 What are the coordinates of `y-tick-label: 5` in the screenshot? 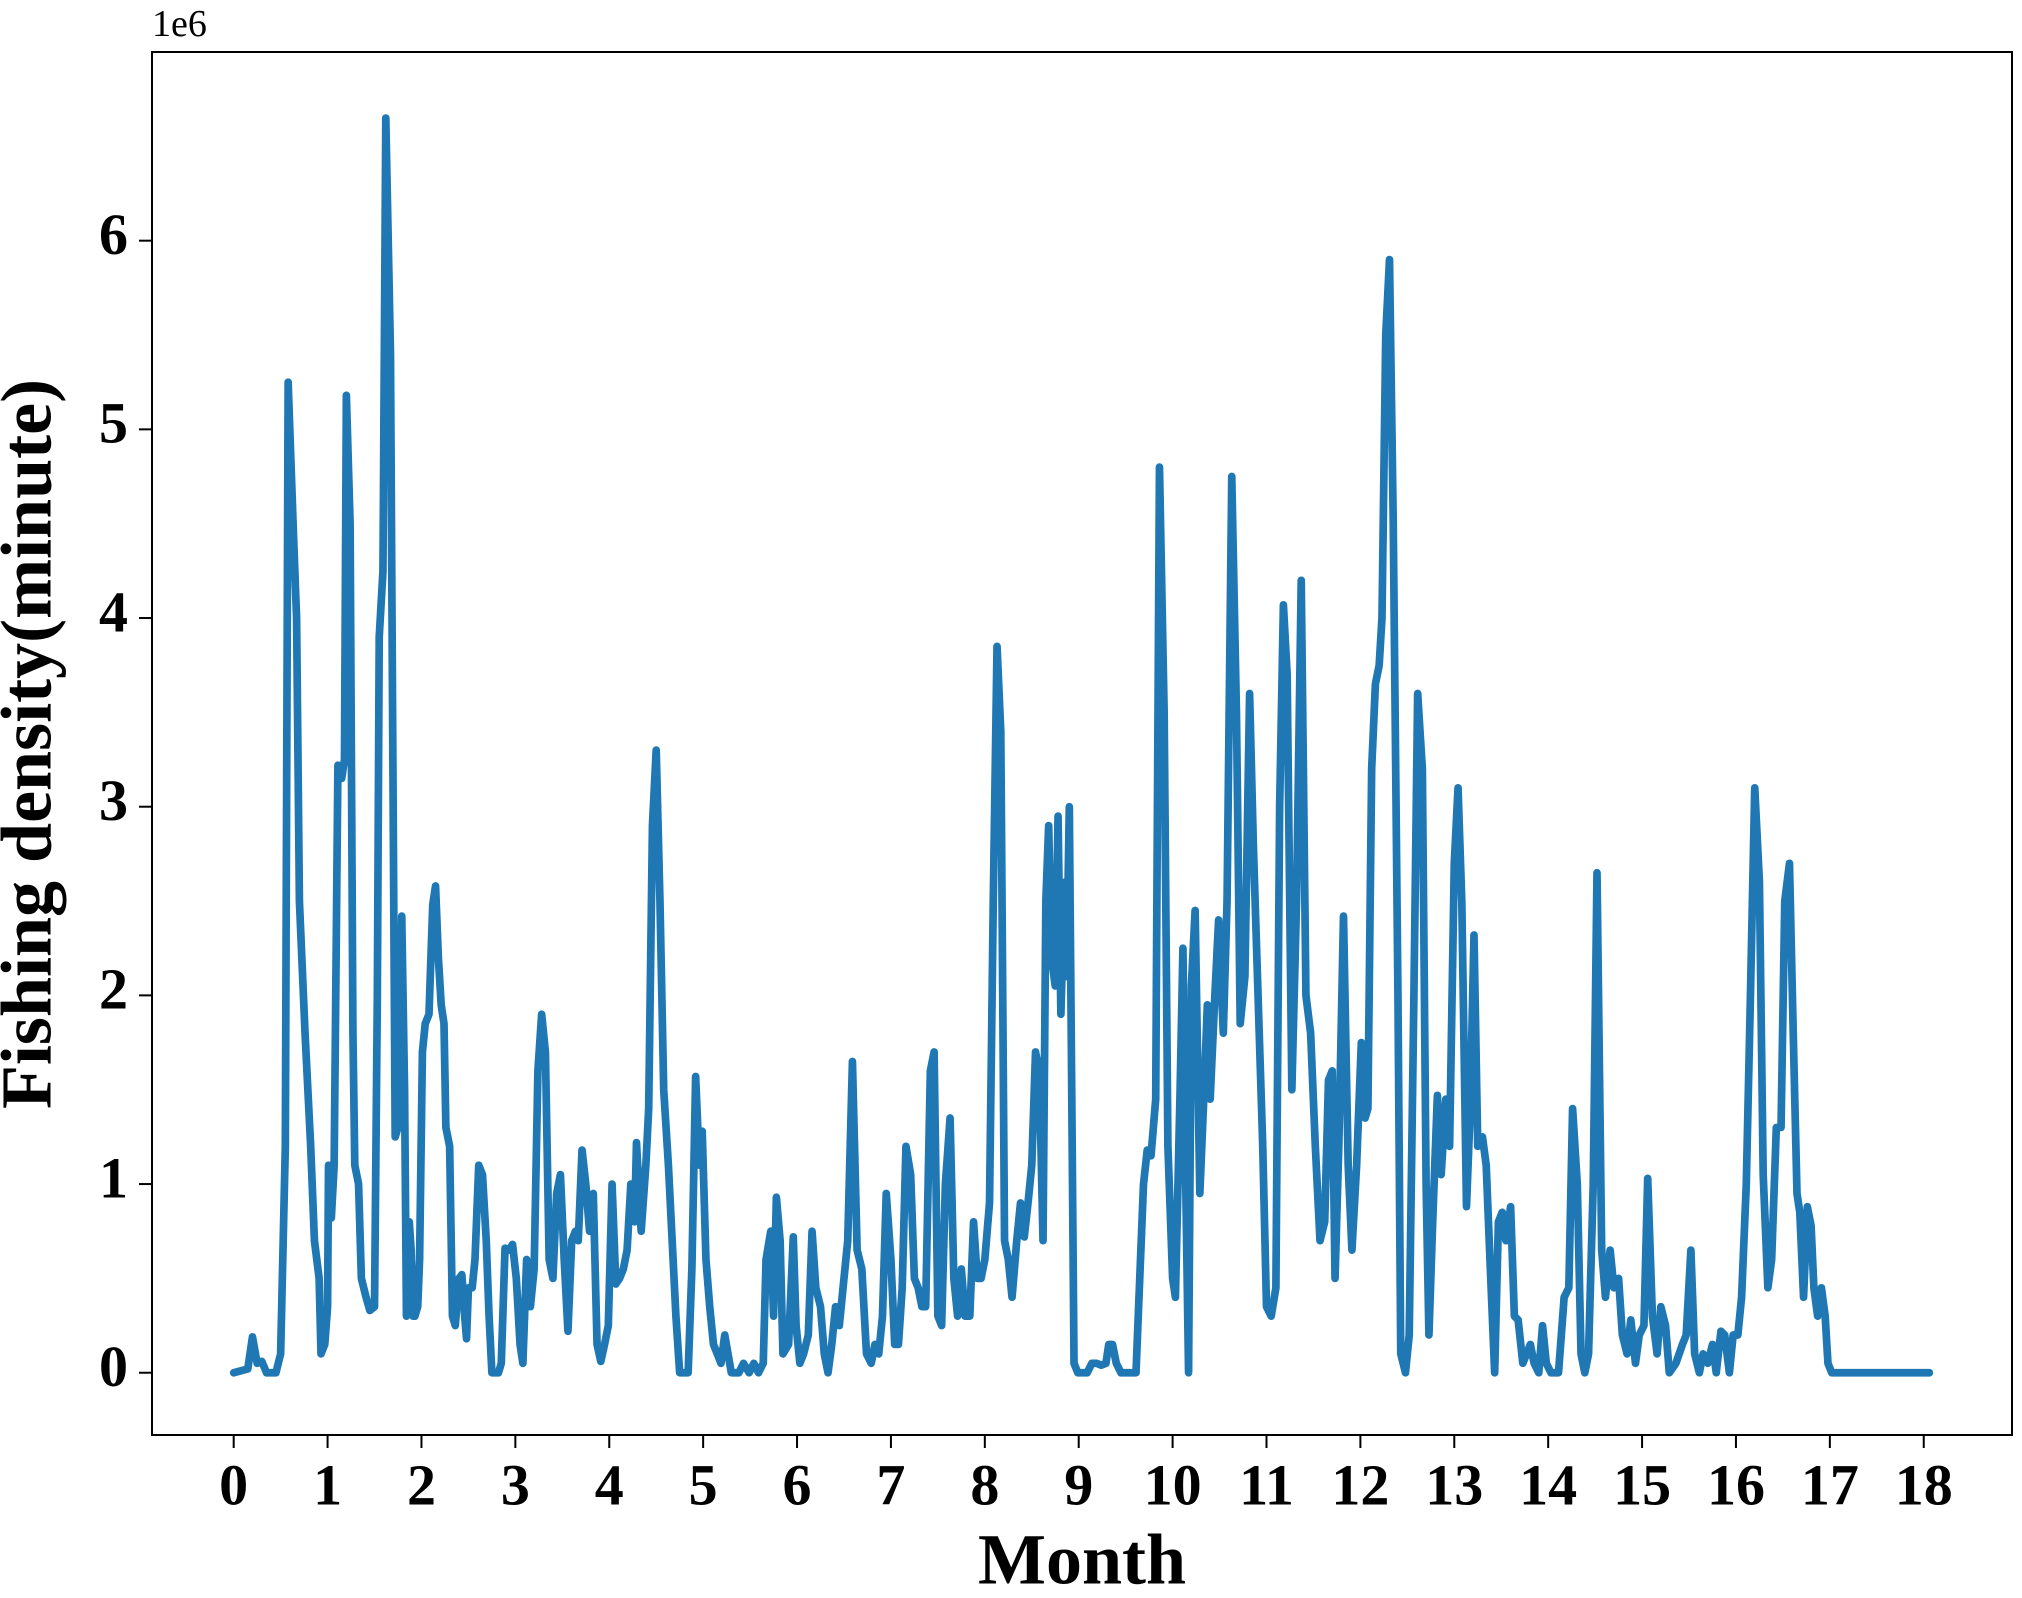 It's located at (113, 423).